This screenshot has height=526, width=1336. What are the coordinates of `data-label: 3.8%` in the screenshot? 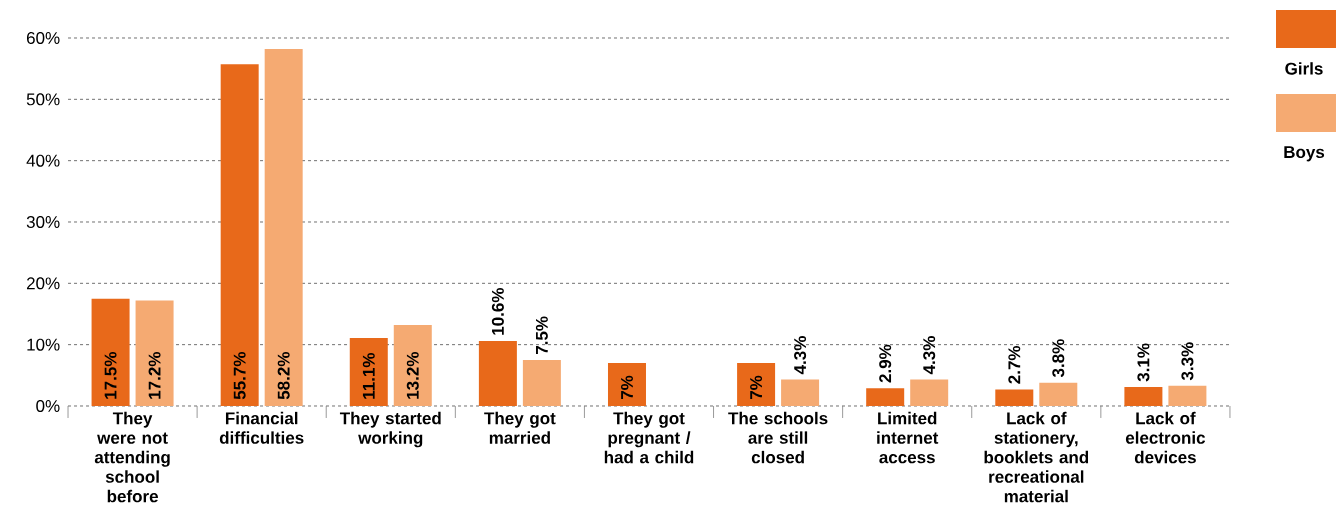 It's located at (1058, 358).